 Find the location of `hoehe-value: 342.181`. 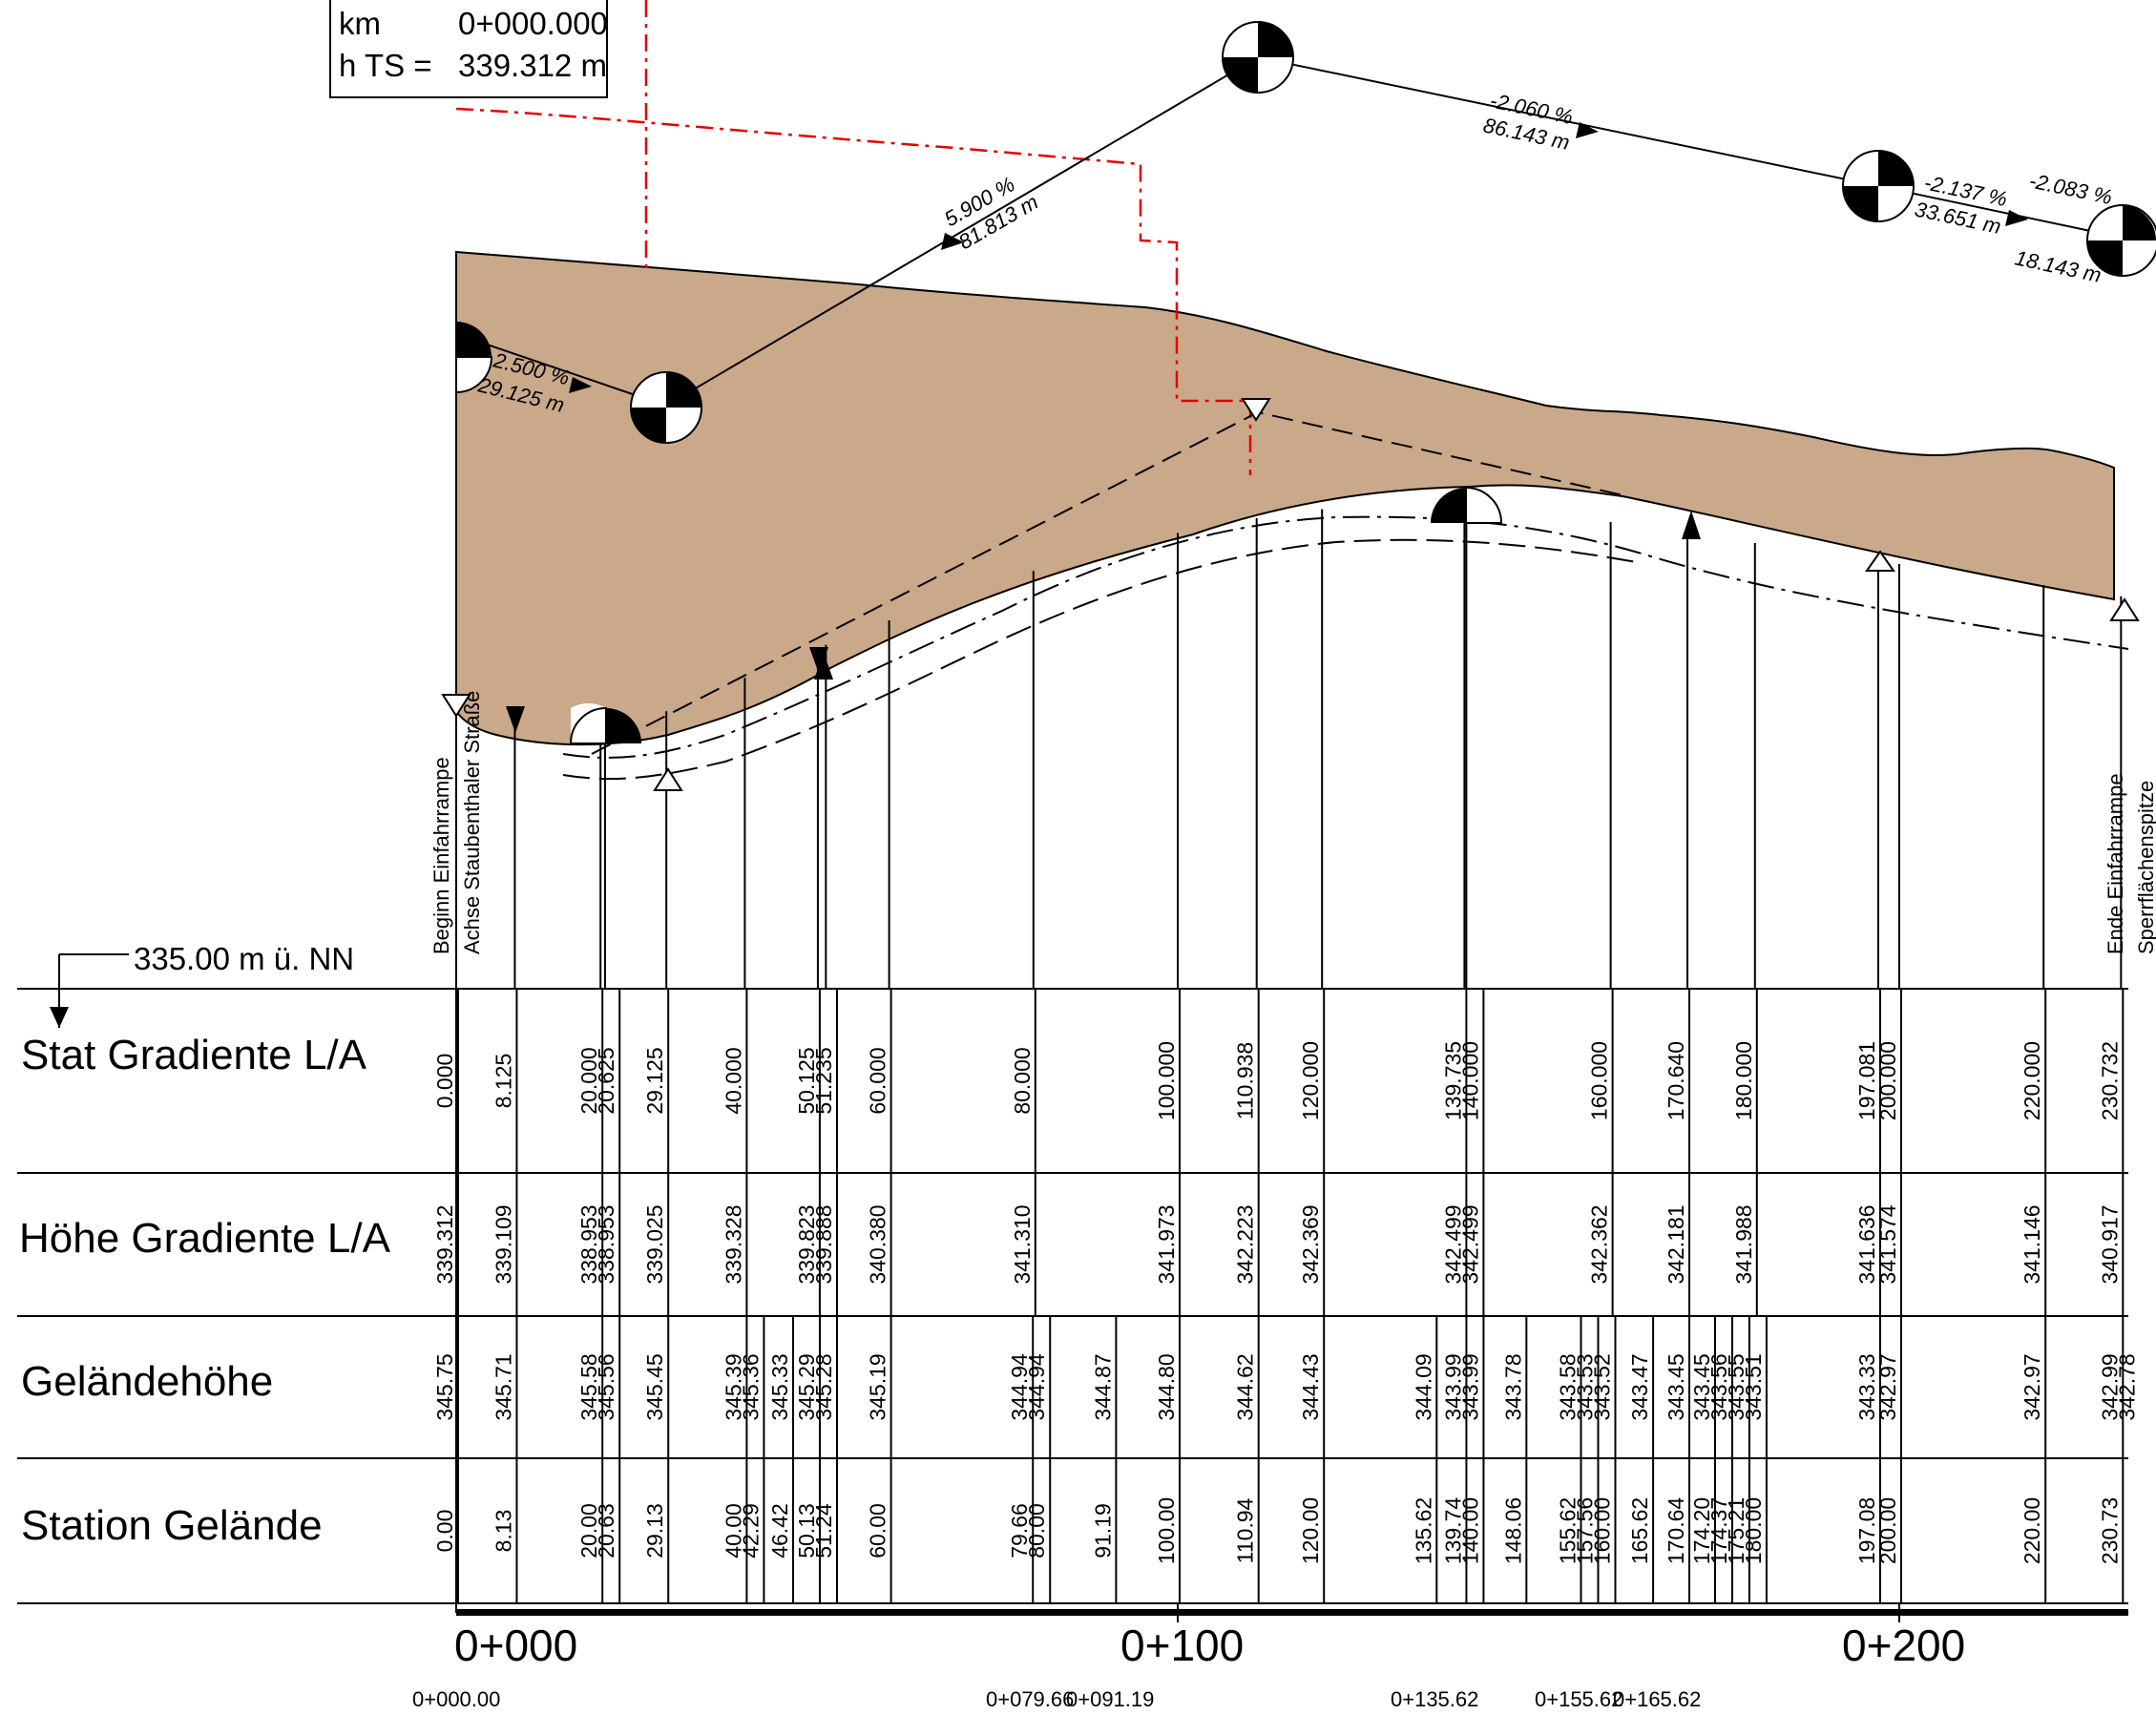

hoehe-value: 342.181 is located at coordinates (1676, 1244).